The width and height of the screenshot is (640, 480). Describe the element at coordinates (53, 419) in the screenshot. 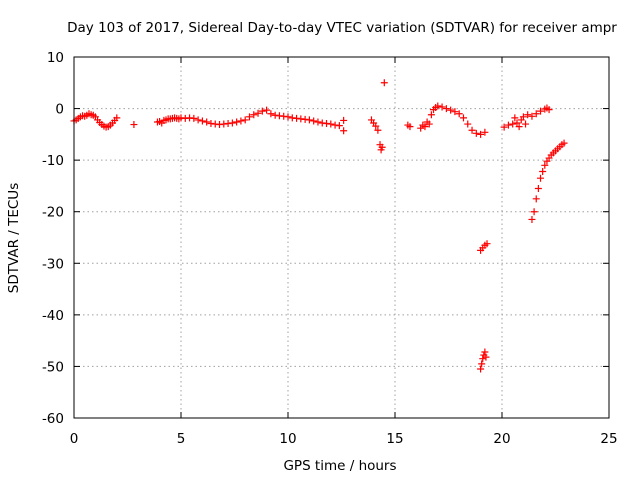

I see `y-tick-label: -60` at that location.